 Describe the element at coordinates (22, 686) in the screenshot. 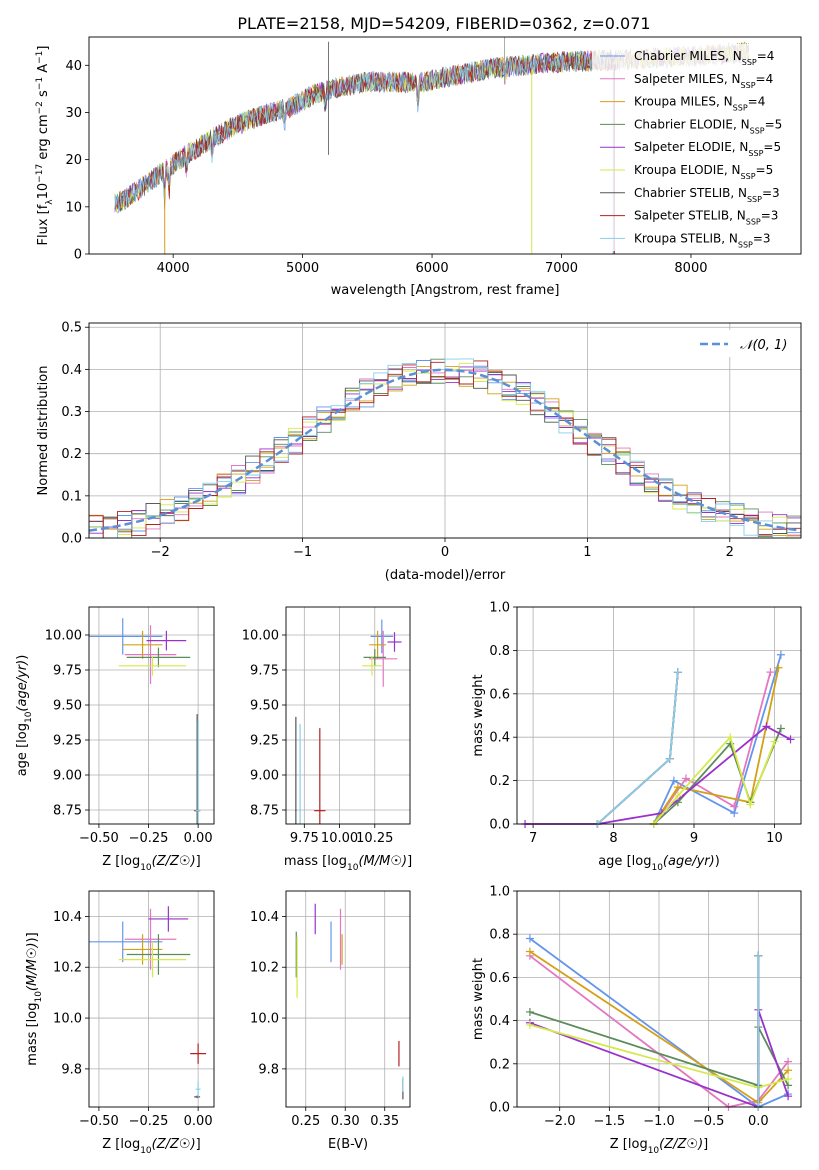

I see `age-vs-z-ylabel-c: (age/yr)` at that location.